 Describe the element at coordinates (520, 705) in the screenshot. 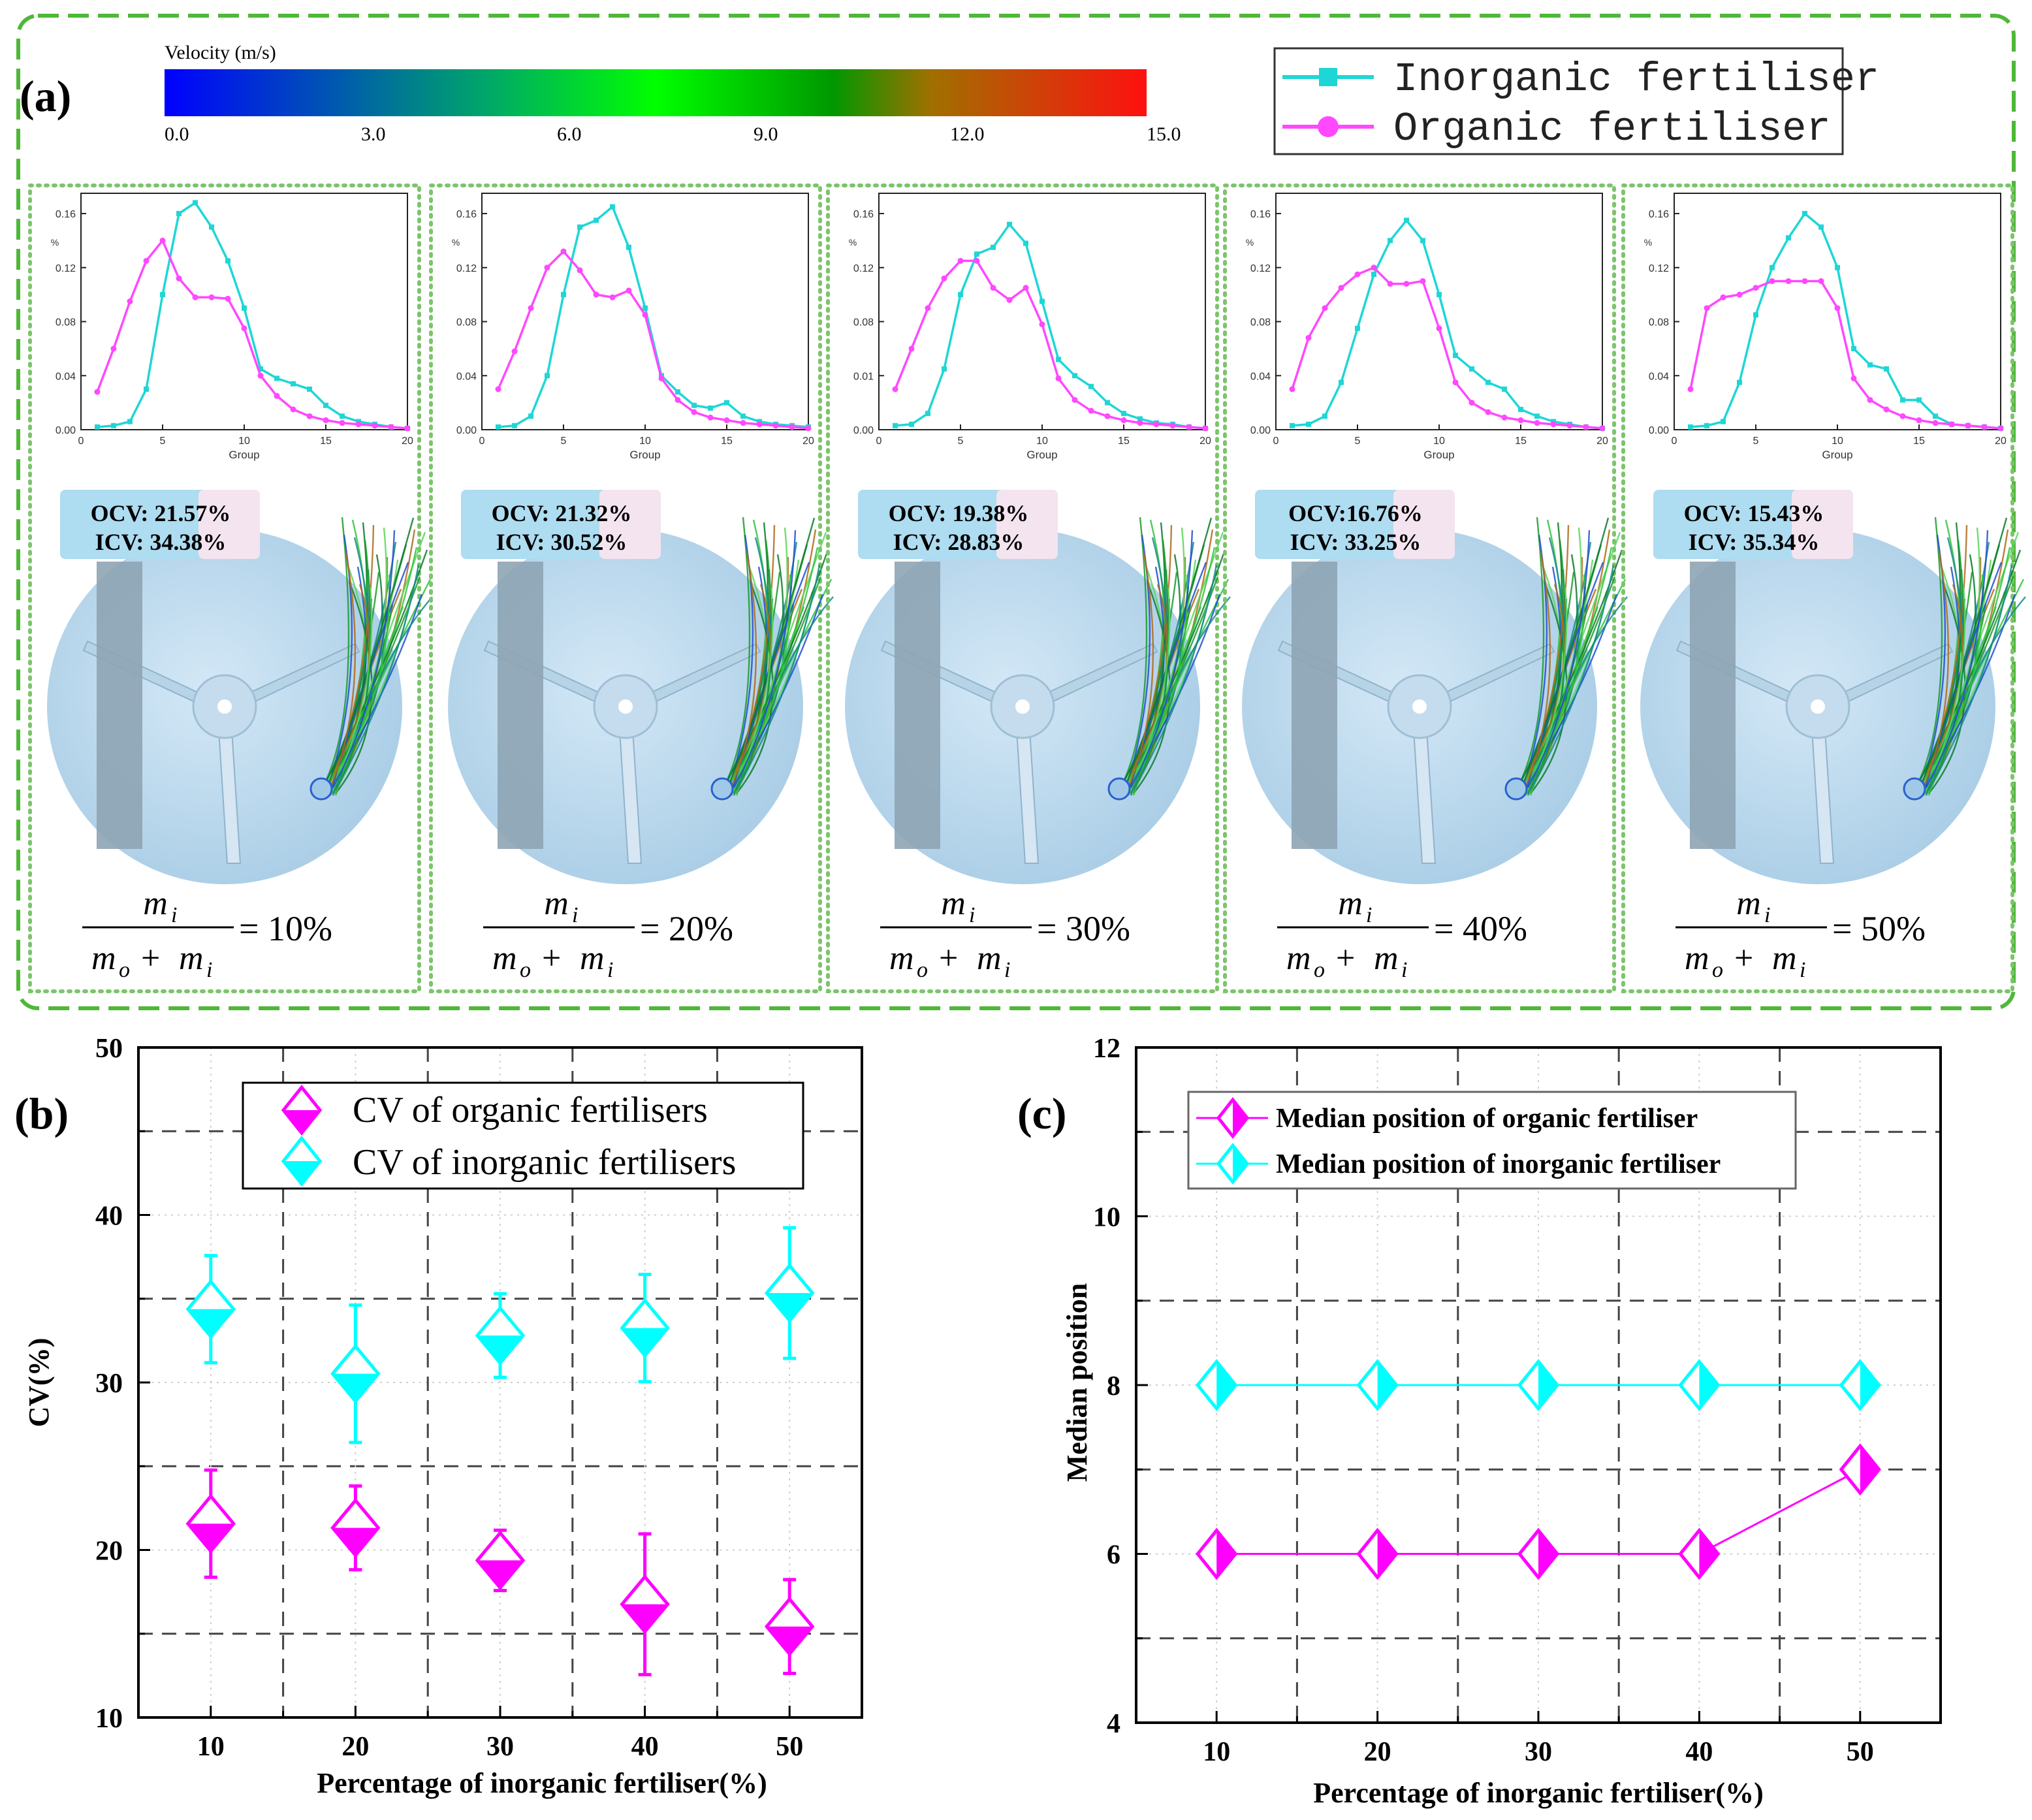

I see `disc-baffle` at that location.